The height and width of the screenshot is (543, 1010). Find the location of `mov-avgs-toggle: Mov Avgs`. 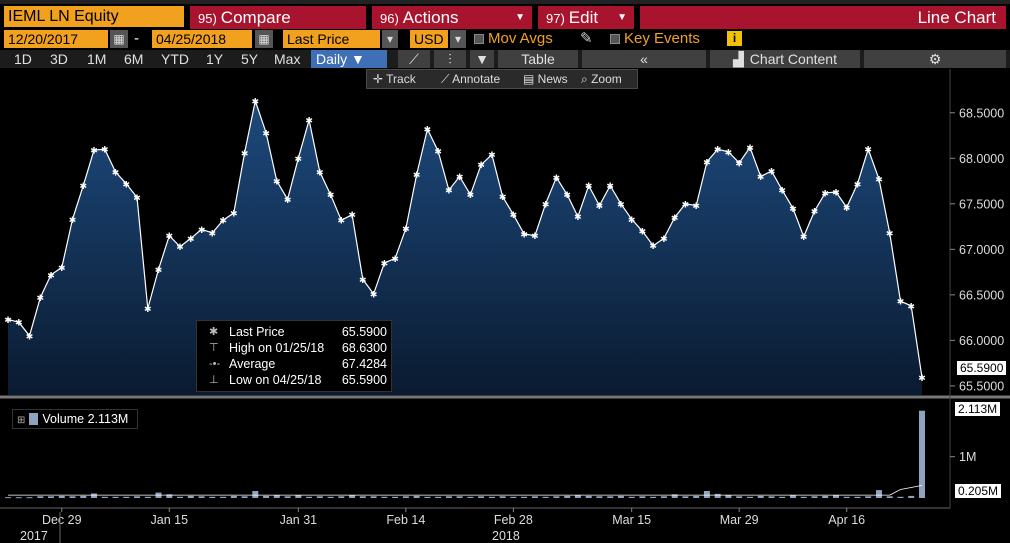

mov-avgs-toggle: Mov Avgs is located at coordinates (537, 39).